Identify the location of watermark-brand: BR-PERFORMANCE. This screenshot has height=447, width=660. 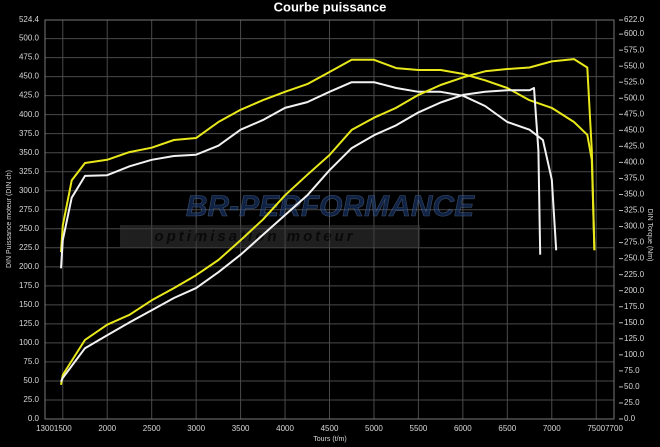
(330, 206).